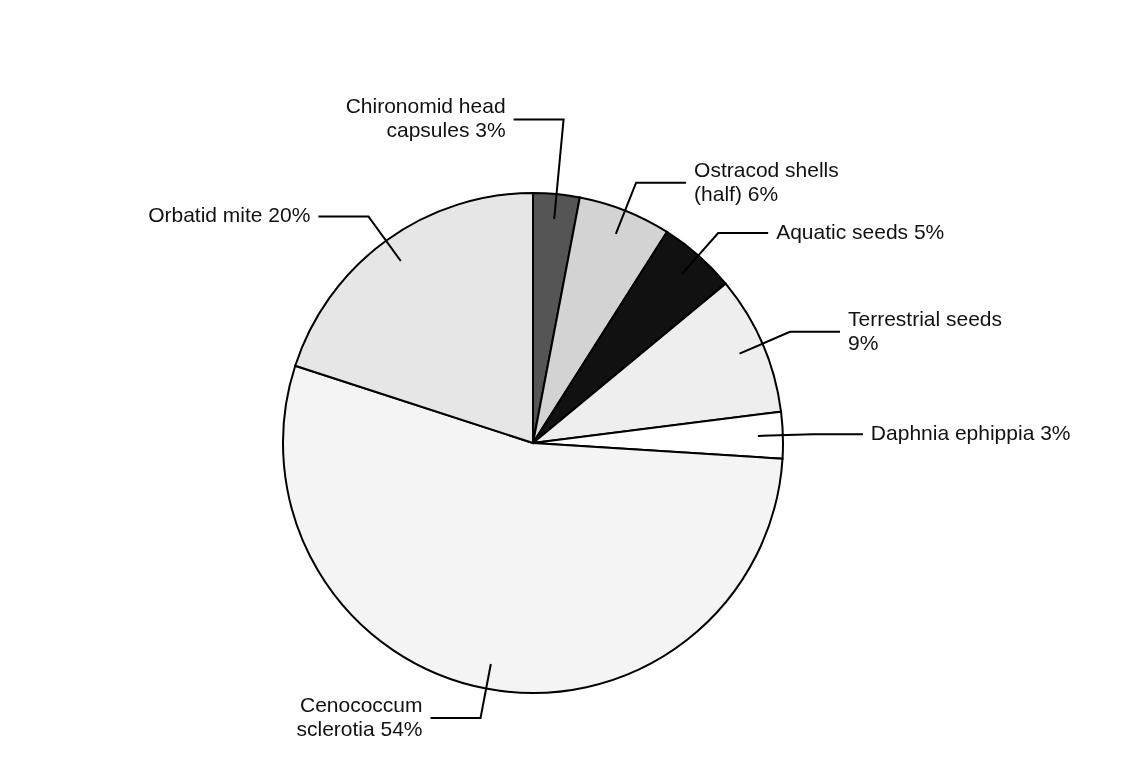  I want to click on slice-label: Chironomid head capsules 3%, so click(425, 117).